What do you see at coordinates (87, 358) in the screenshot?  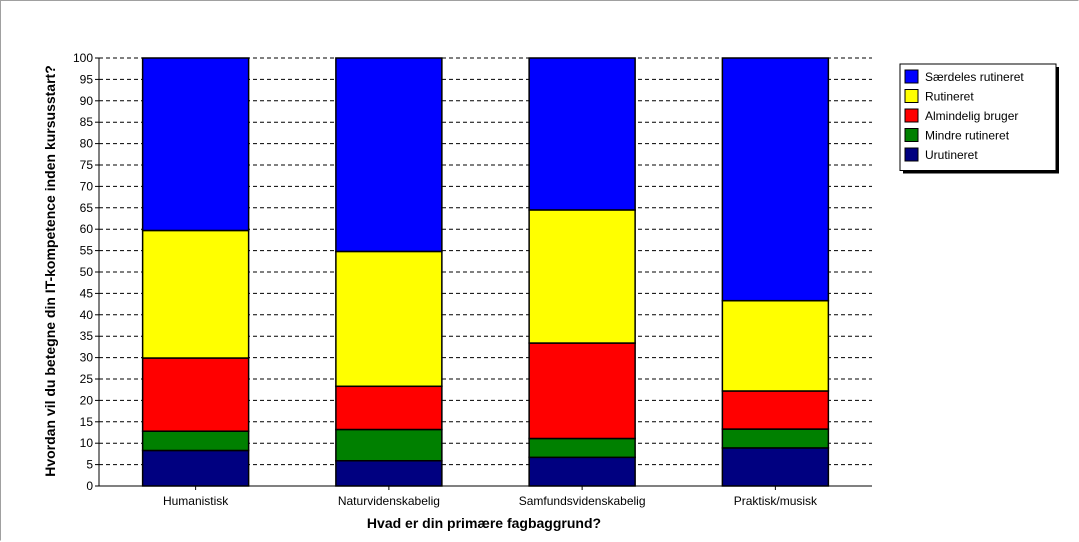 I see `y-tick-label: 30` at bounding box center [87, 358].